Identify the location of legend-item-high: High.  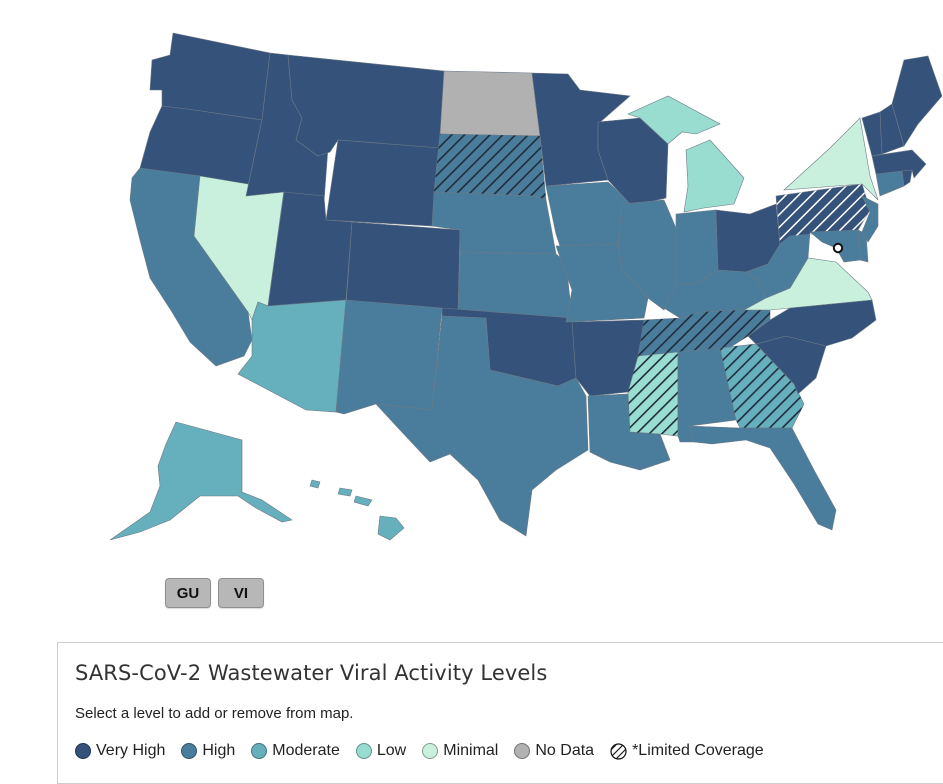
(208, 751).